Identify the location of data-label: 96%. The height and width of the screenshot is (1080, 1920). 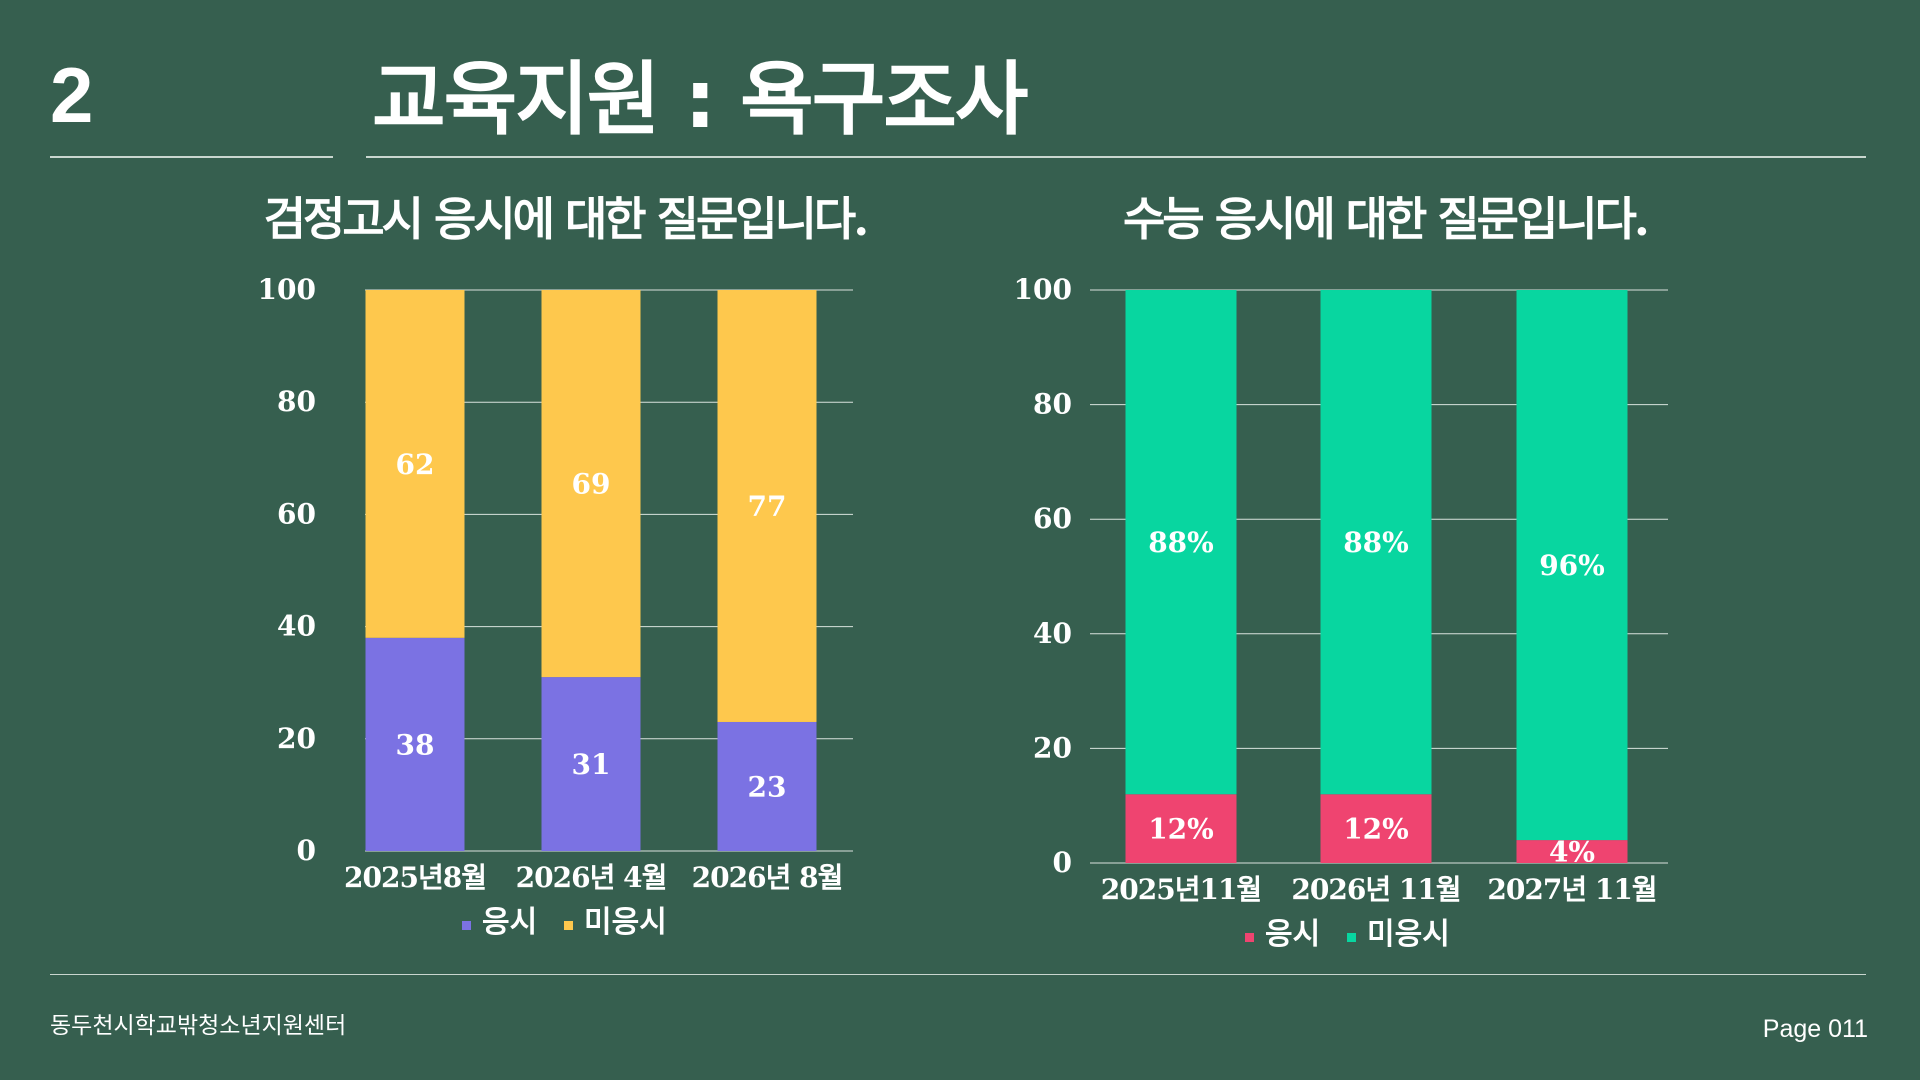
(1572, 565).